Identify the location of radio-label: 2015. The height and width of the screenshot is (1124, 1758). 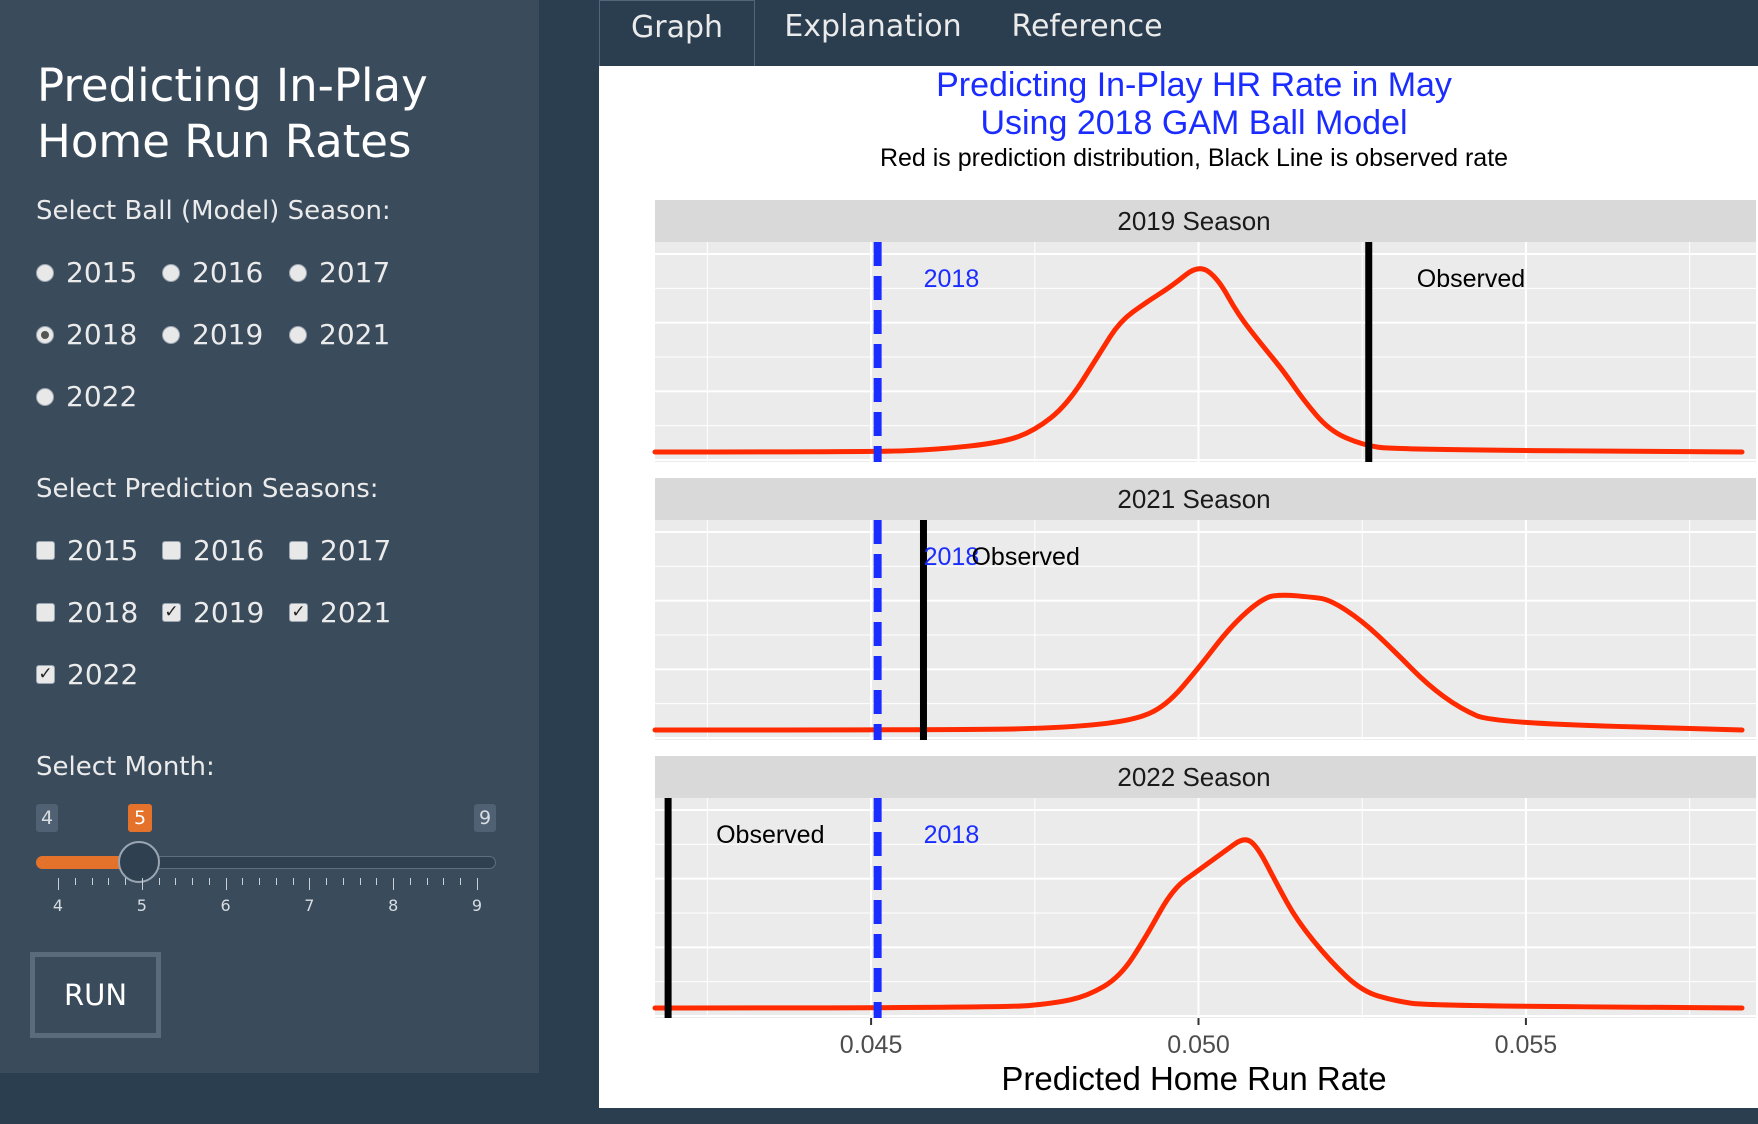
(102, 272).